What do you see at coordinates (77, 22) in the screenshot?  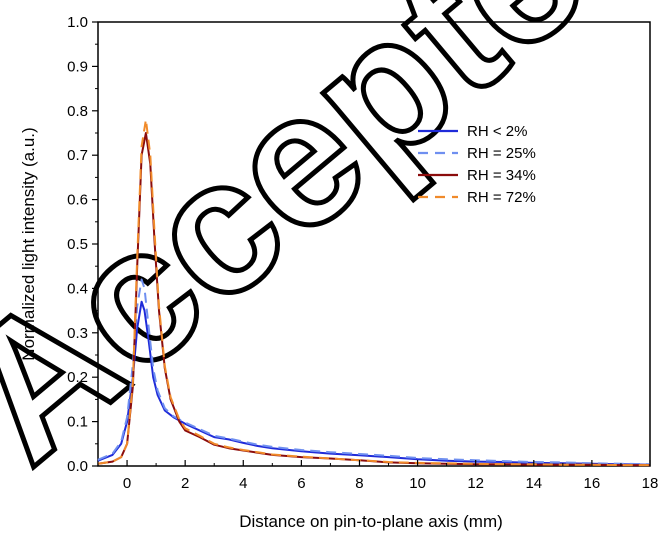 I see `y-tick-label: 1.0` at bounding box center [77, 22].